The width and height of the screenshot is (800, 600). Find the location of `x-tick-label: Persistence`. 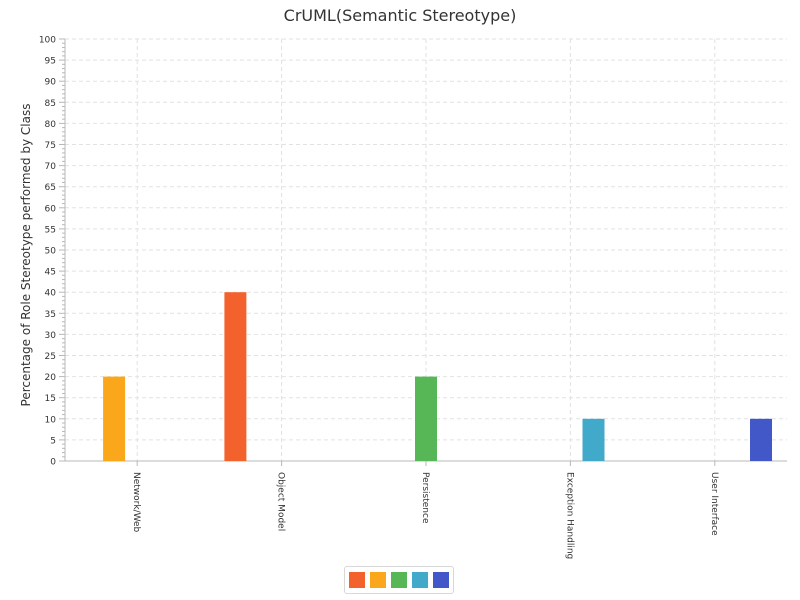

x-tick-label: Persistence is located at coordinates (425, 498).